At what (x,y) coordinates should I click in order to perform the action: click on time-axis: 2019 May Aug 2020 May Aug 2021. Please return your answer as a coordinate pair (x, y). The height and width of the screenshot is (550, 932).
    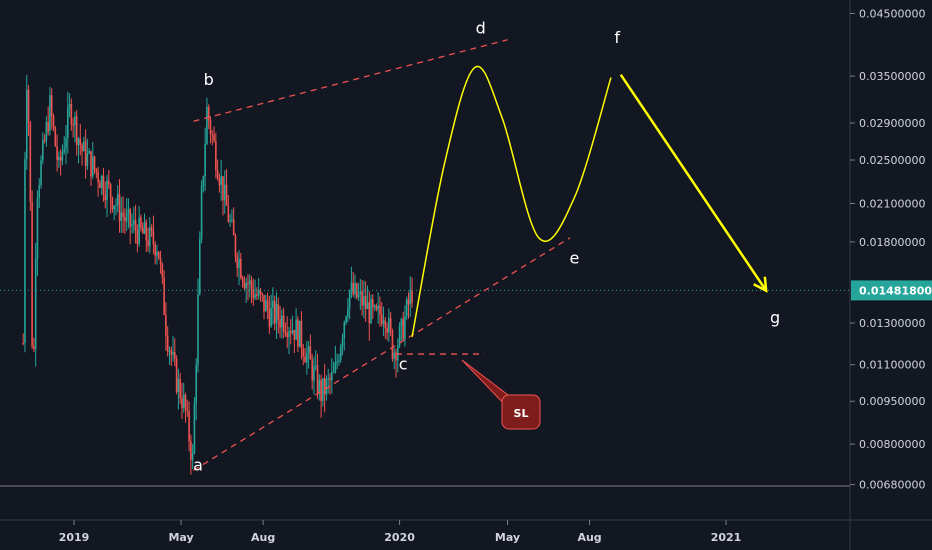
    Looking at the image, I should click on (400, 532).